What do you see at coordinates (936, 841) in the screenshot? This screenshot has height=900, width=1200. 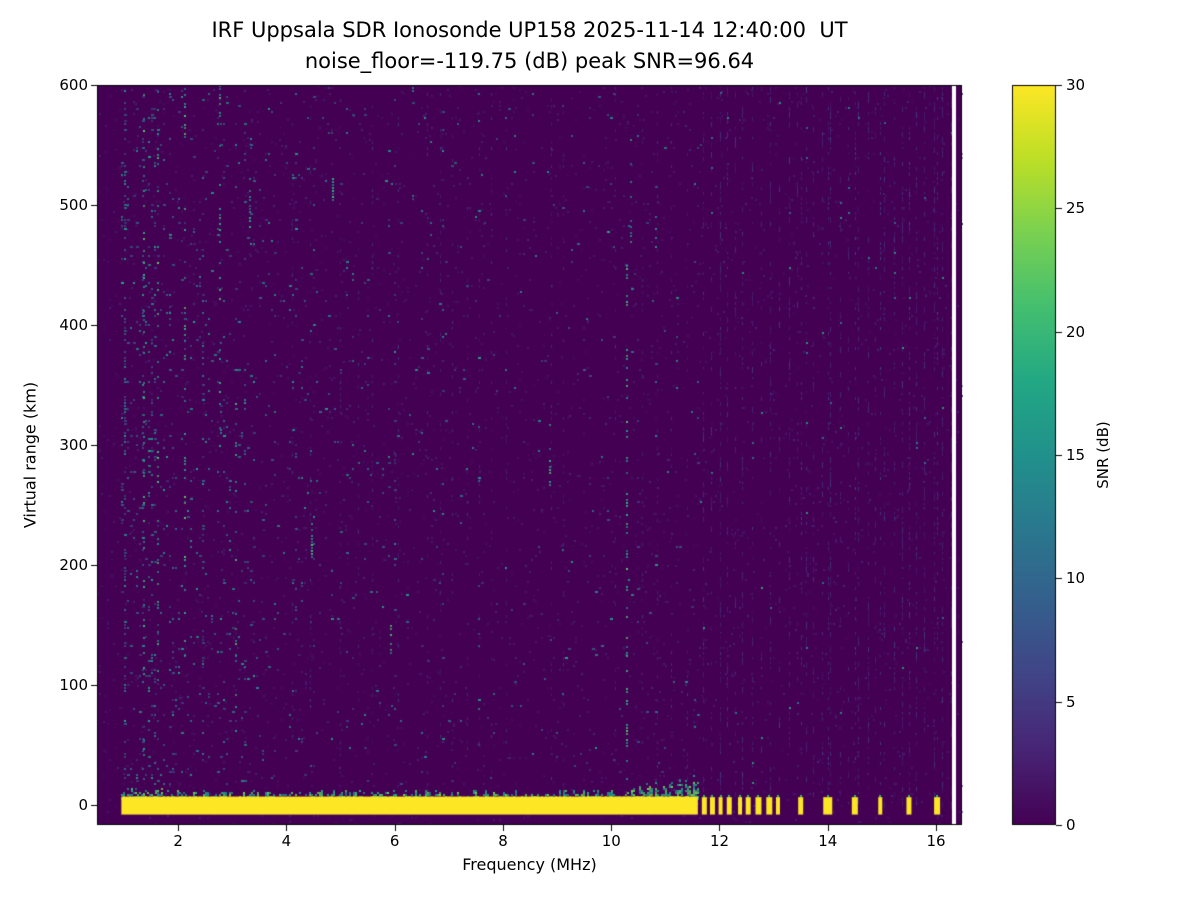 I see `x-tick-label: 16` at bounding box center [936, 841].